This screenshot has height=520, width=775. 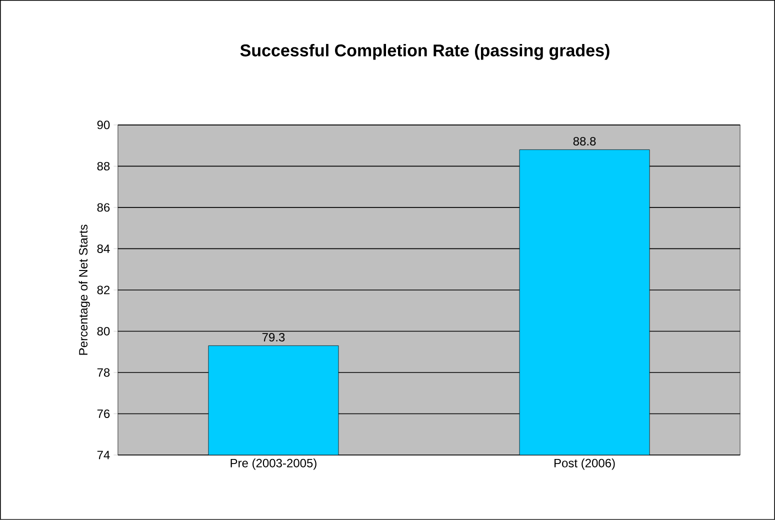 What do you see at coordinates (425, 52) in the screenshot?
I see `chart-title: Successful Completion Rate (passing grades)` at bounding box center [425, 52].